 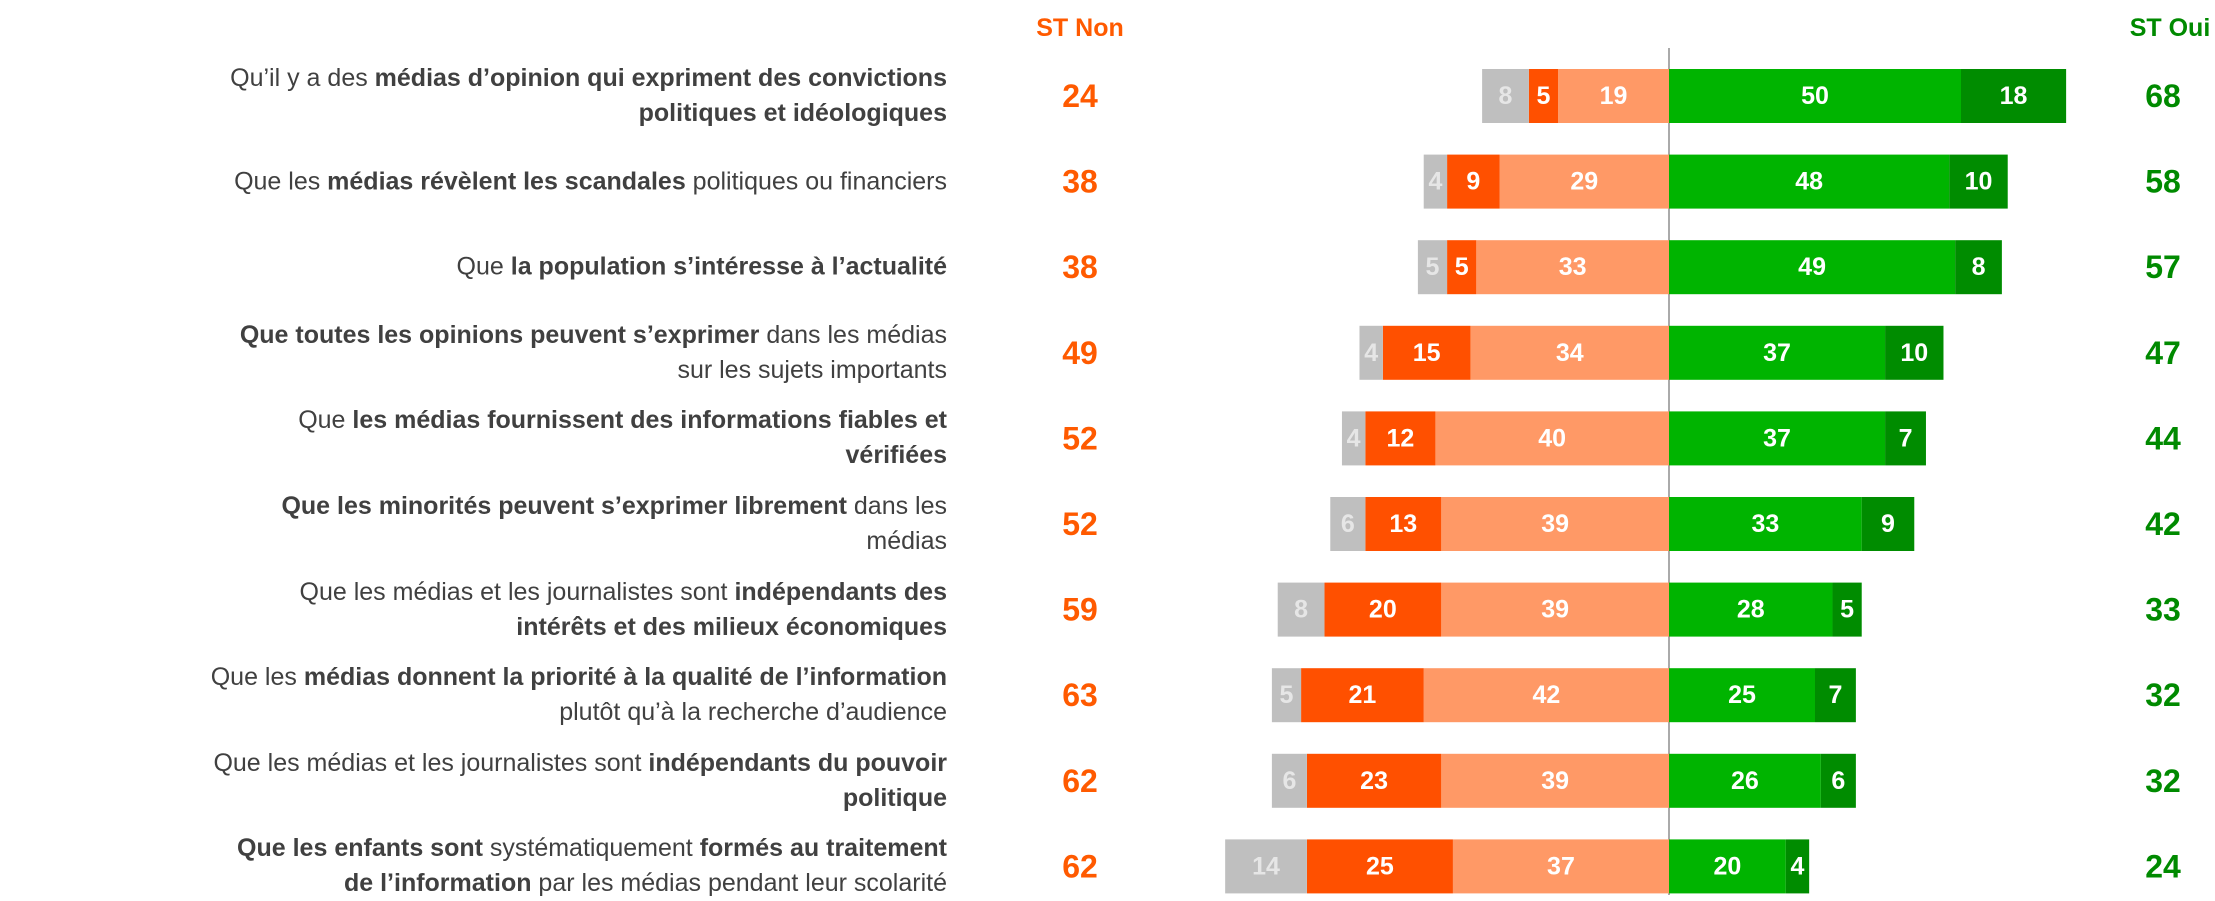 I want to click on label-line: politiques et idéologiques, so click(x=473, y=113).